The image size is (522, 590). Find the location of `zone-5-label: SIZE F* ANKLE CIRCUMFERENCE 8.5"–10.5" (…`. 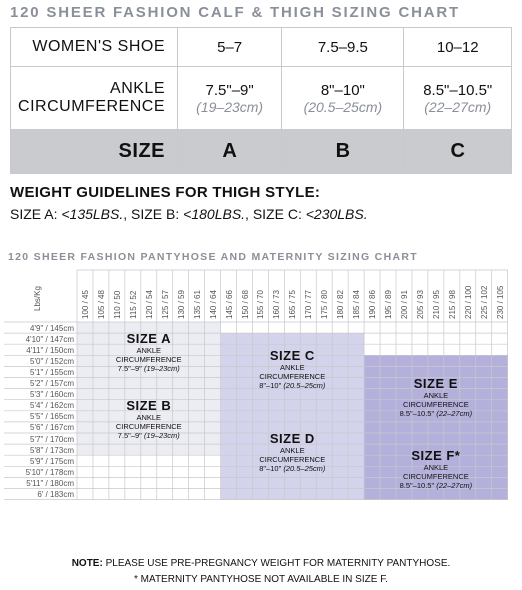

zone-5-label: SIZE F* ANKLE CIRCUMFERENCE 8.5"–10.5" (… is located at coordinates (436, 469).